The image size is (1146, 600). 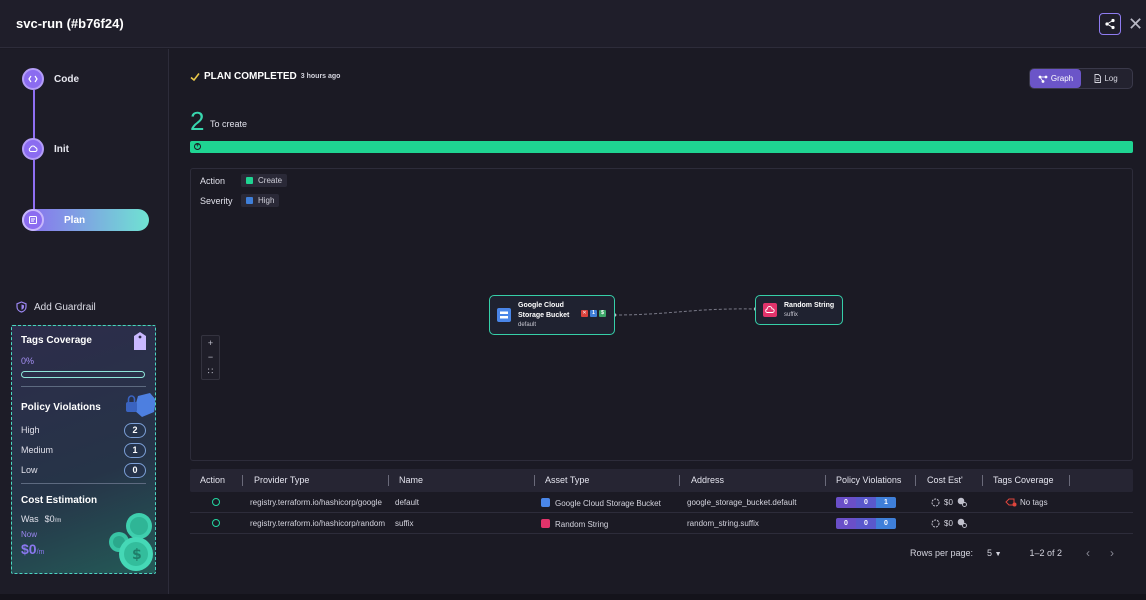 I want to click on tags-cell: No tags, so click(x=1026, y=502).